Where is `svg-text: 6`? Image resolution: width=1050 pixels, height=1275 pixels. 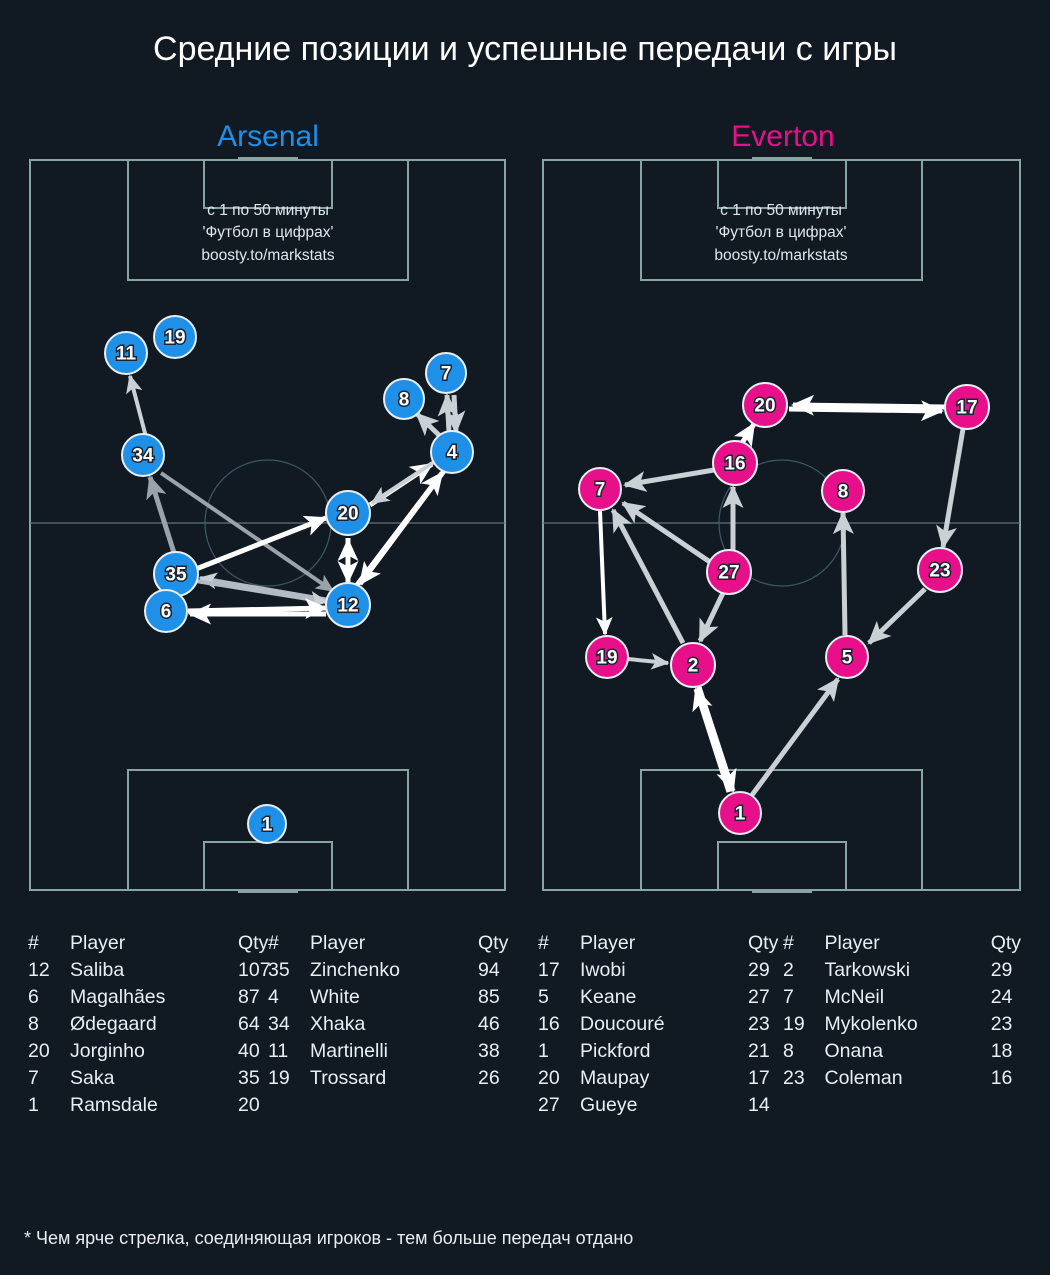 svg-text: 6 is located at coordinates (166, 612).